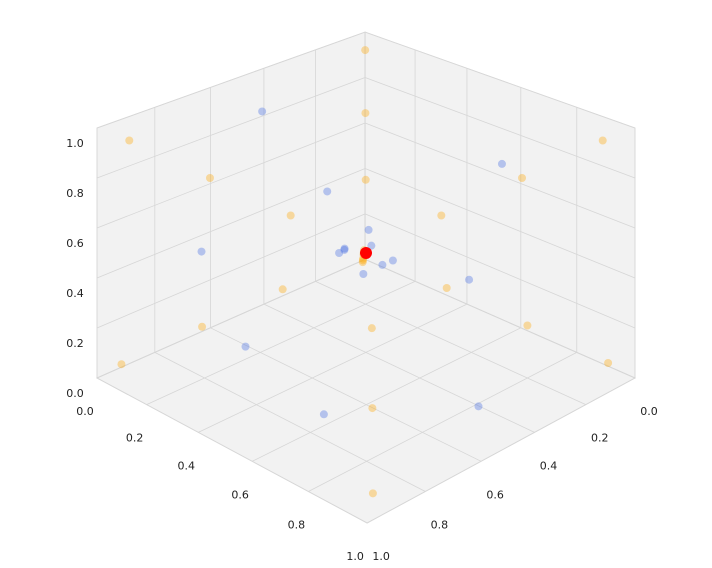 The image size is (712, 568). I want to click on y-tick-label: 0.4, so click(549, 465).